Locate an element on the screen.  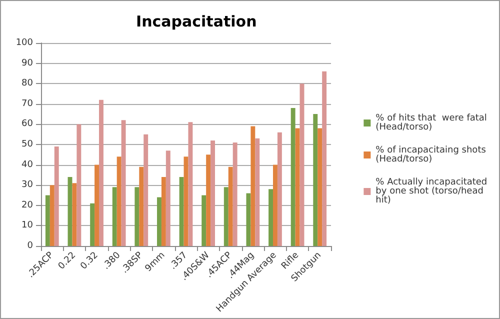
y-tick-label: 70 is located at coordinates (28, 103).